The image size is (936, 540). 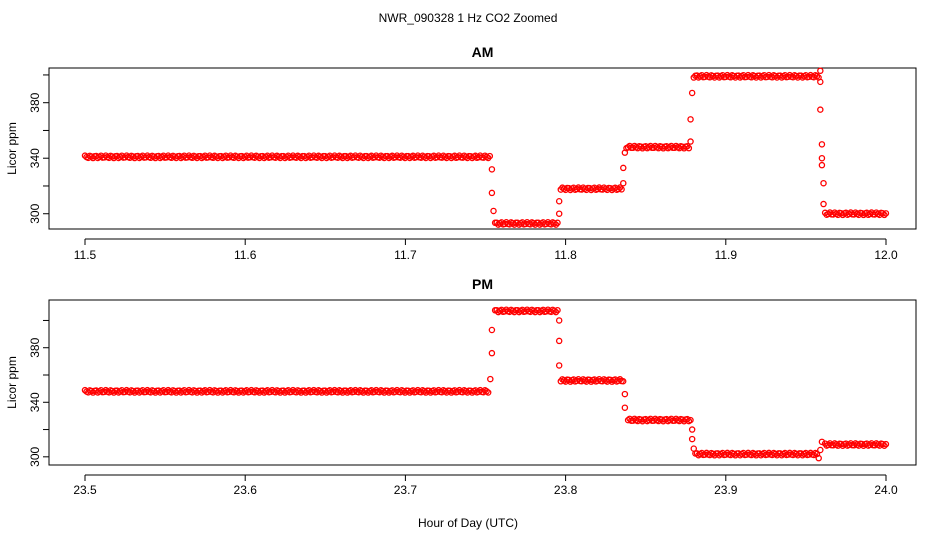 I want to click on am-x-tick-label: 11.8, so click(x=565, y=255).